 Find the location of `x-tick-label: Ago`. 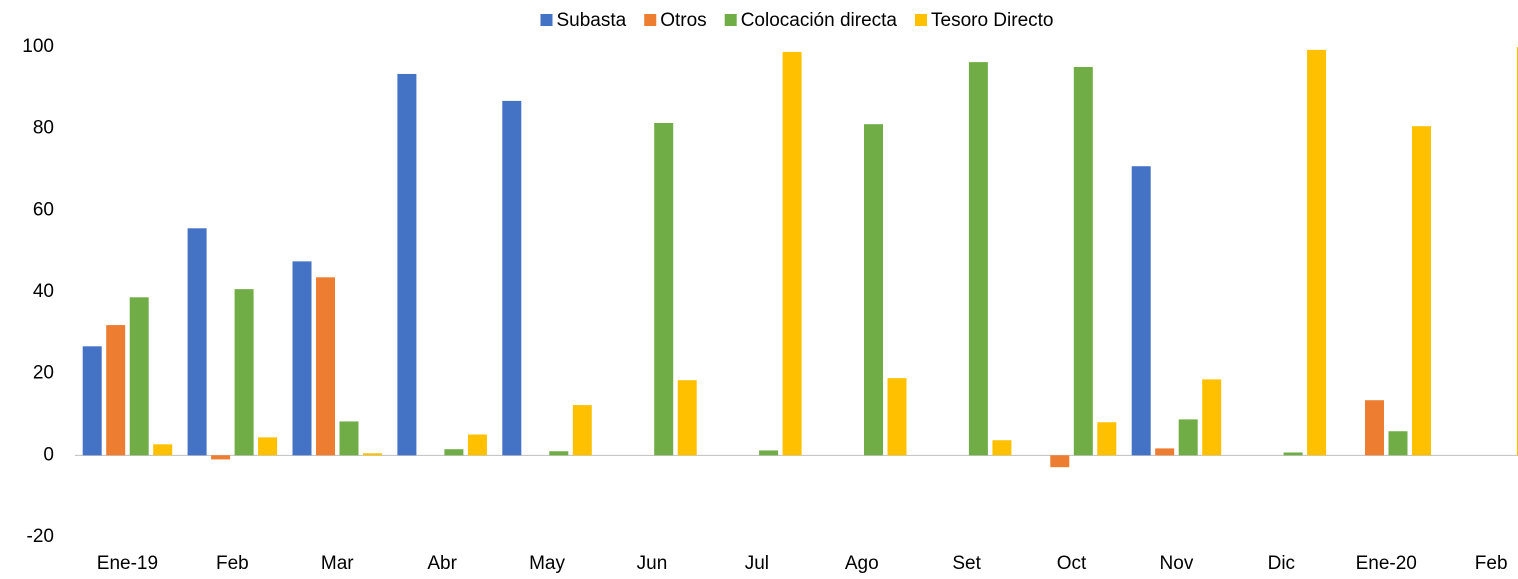

x-tick-label: Ago is located at coordinates (862, 563).